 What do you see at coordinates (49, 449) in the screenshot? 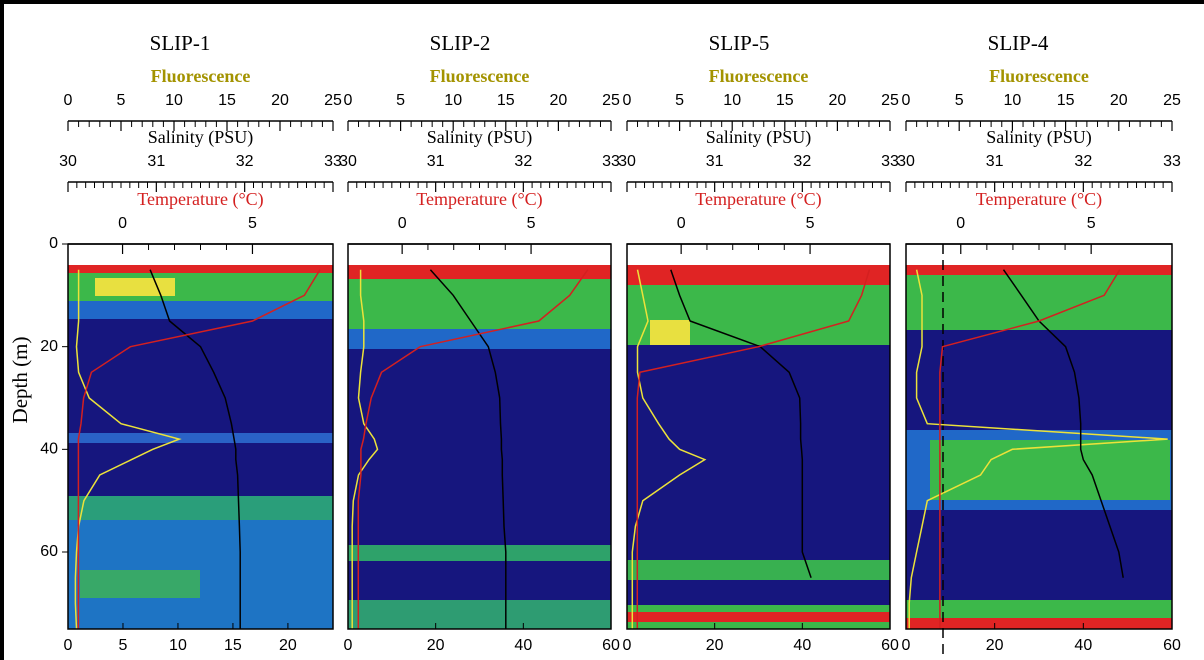
I see `y-tick-label: 40` at bounding box center [49, 449].